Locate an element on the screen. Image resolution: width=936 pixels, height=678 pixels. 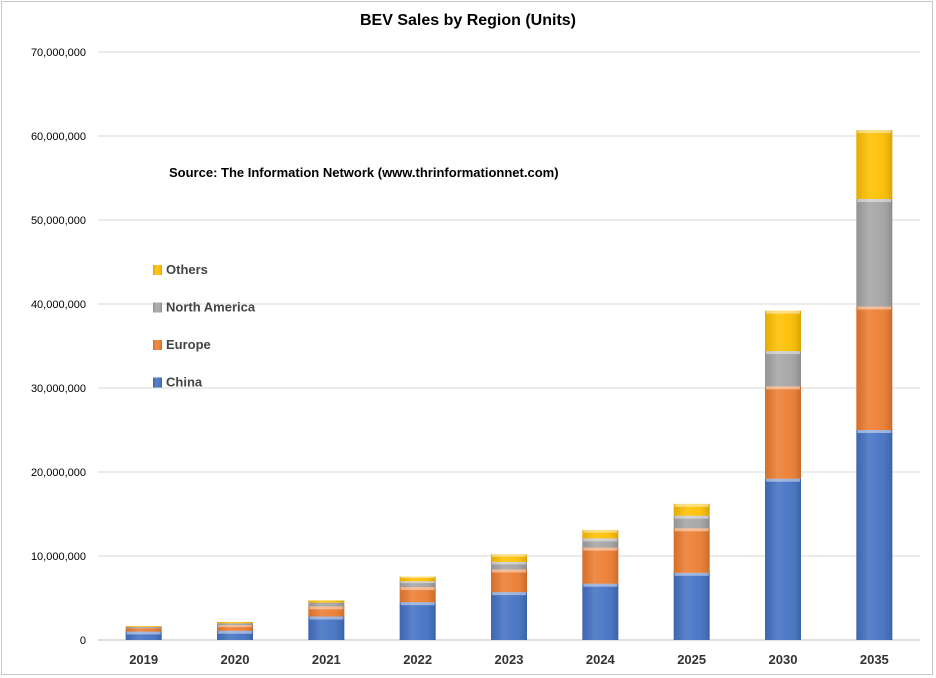
y-tick-label: 60,000,000 is located at coordinates (58, 137).